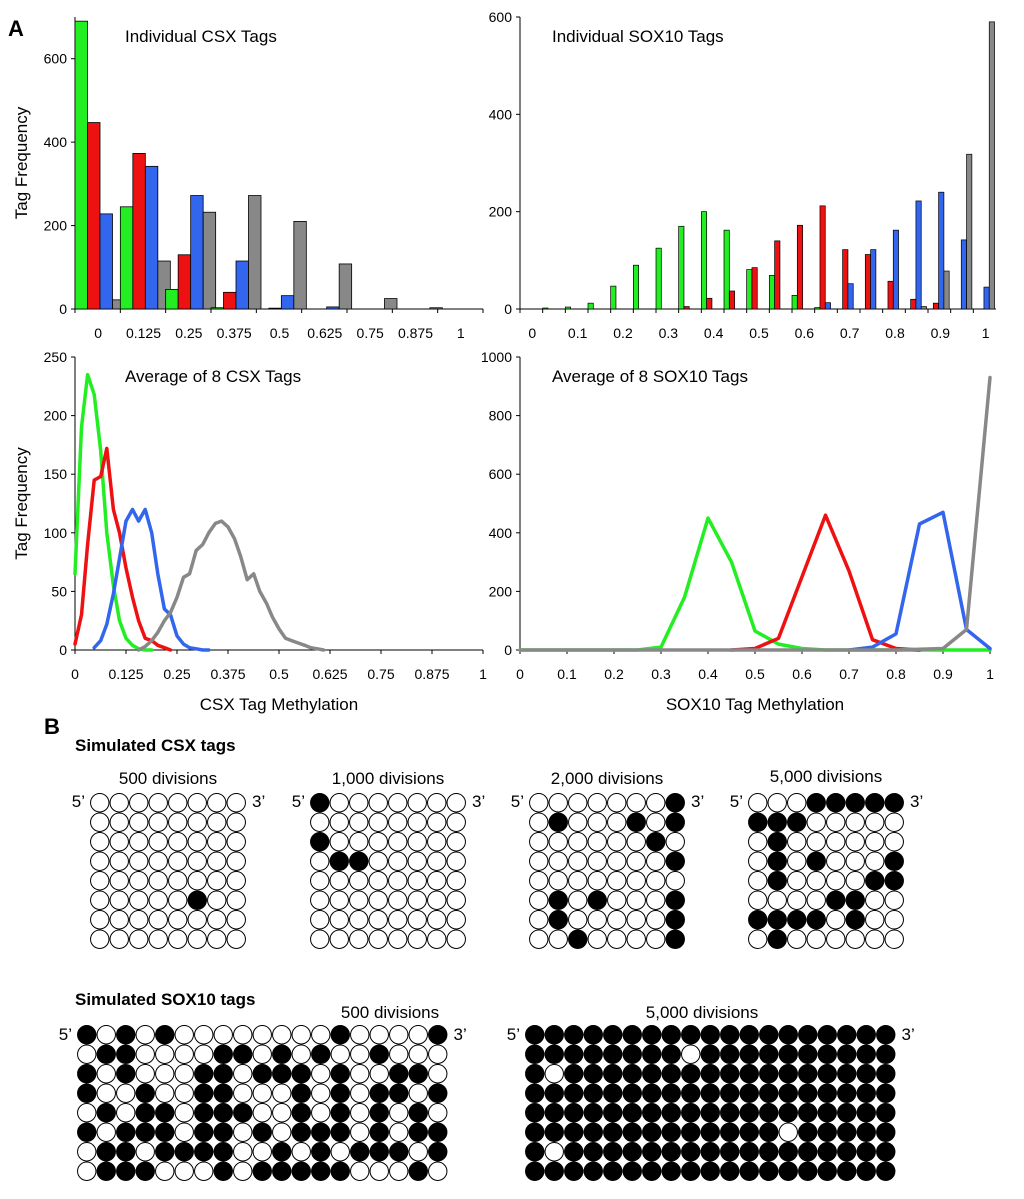 This screenshot has width=1024, height=1199. I want to click on three-prime-label: 3’, so click(478, 801).